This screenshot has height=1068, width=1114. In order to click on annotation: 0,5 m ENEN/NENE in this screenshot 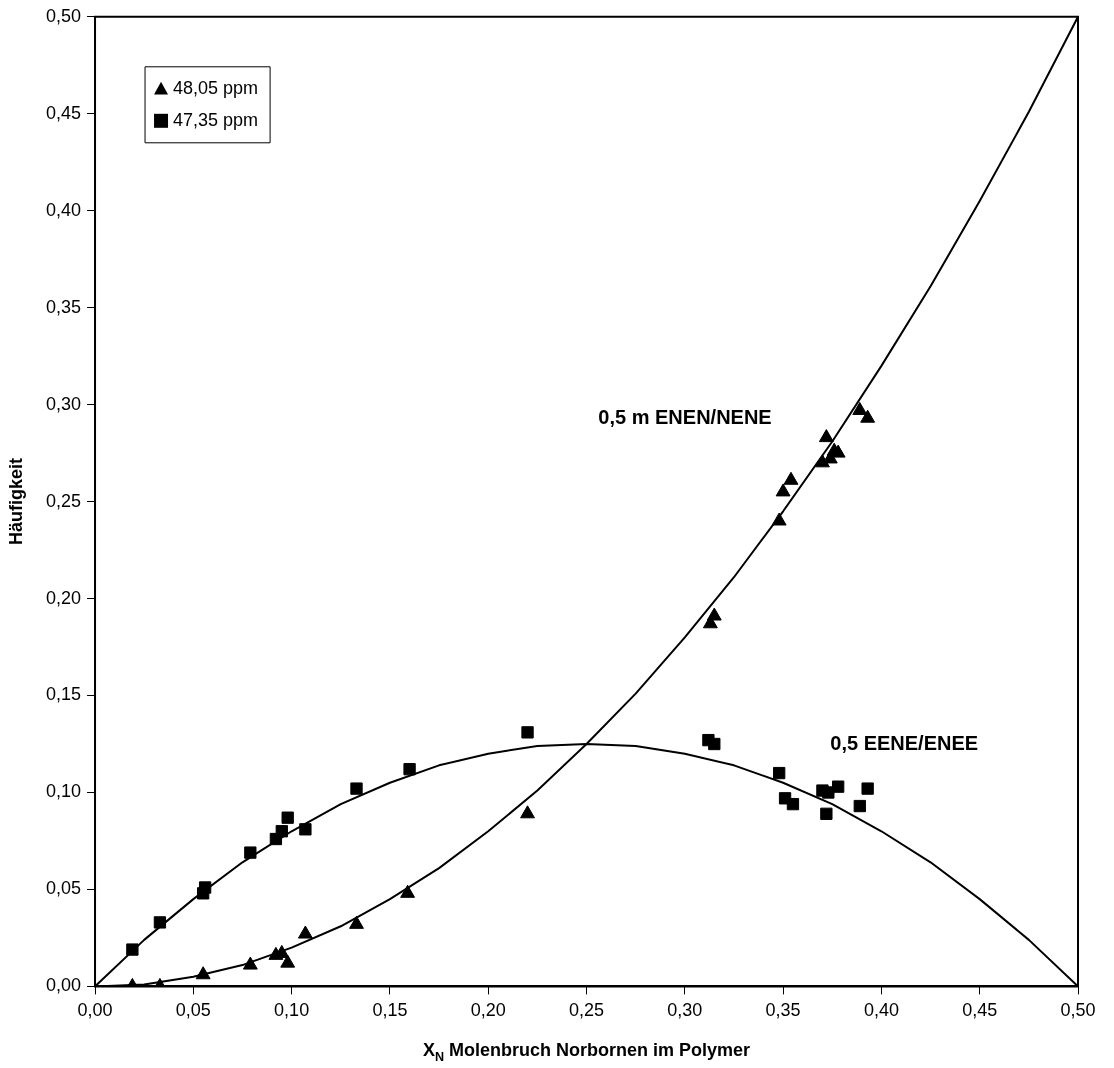, I will do `click(685, 416)`.